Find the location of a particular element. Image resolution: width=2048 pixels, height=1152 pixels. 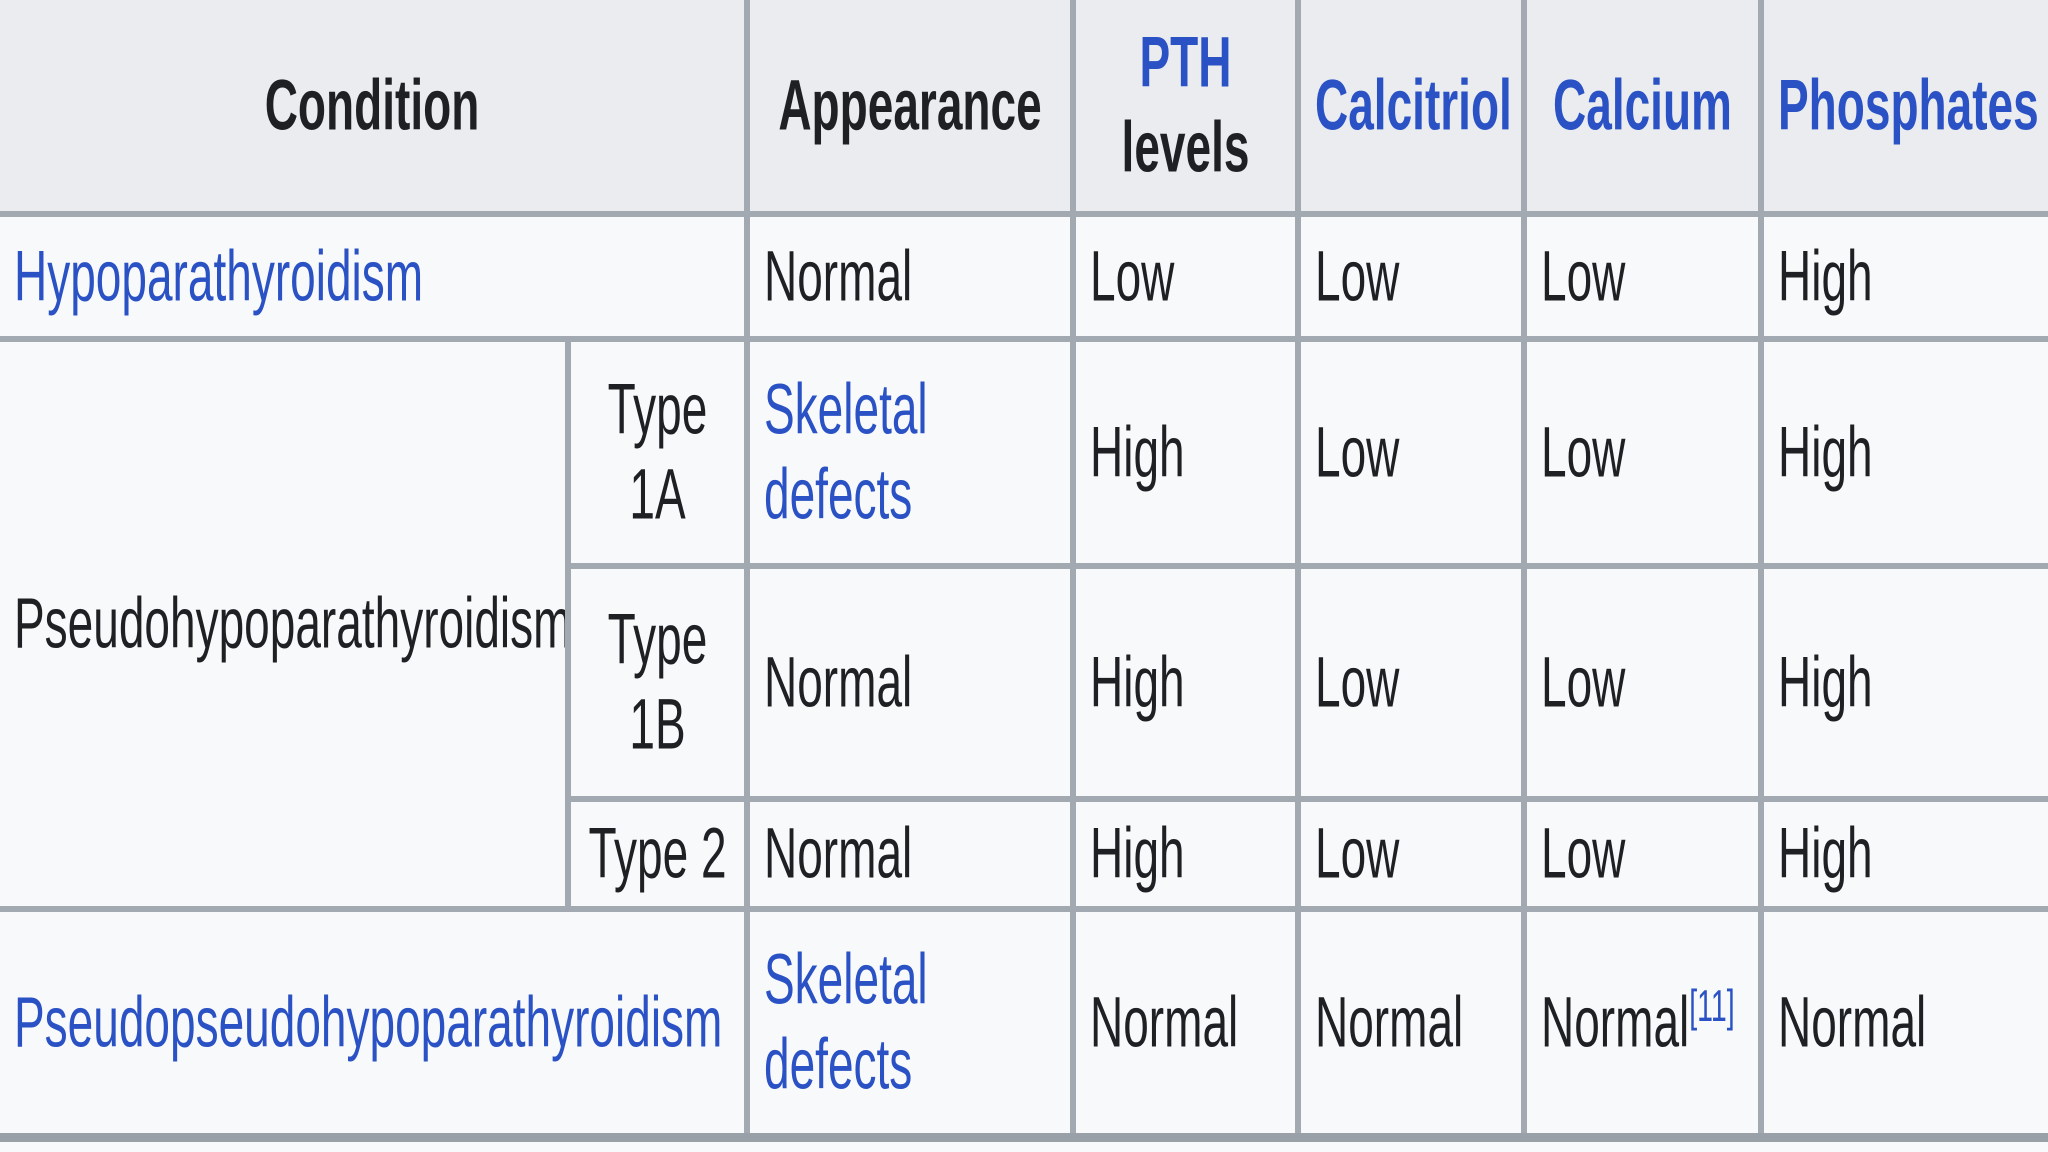

col-header-appearance: Appearance is located at coordinates (910, 108).